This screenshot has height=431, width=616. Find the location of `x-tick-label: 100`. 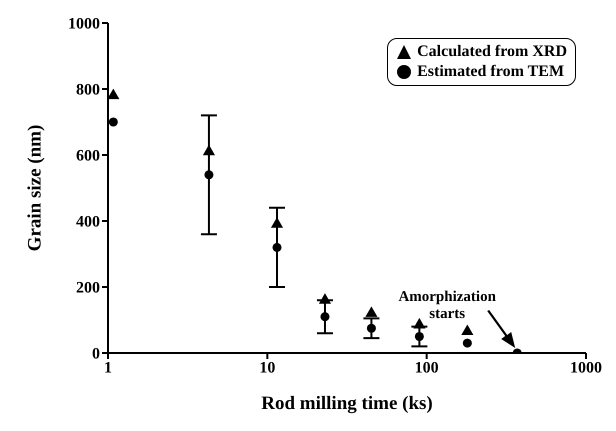

x-tick-label: 100 is located at coordinates (426, 367).